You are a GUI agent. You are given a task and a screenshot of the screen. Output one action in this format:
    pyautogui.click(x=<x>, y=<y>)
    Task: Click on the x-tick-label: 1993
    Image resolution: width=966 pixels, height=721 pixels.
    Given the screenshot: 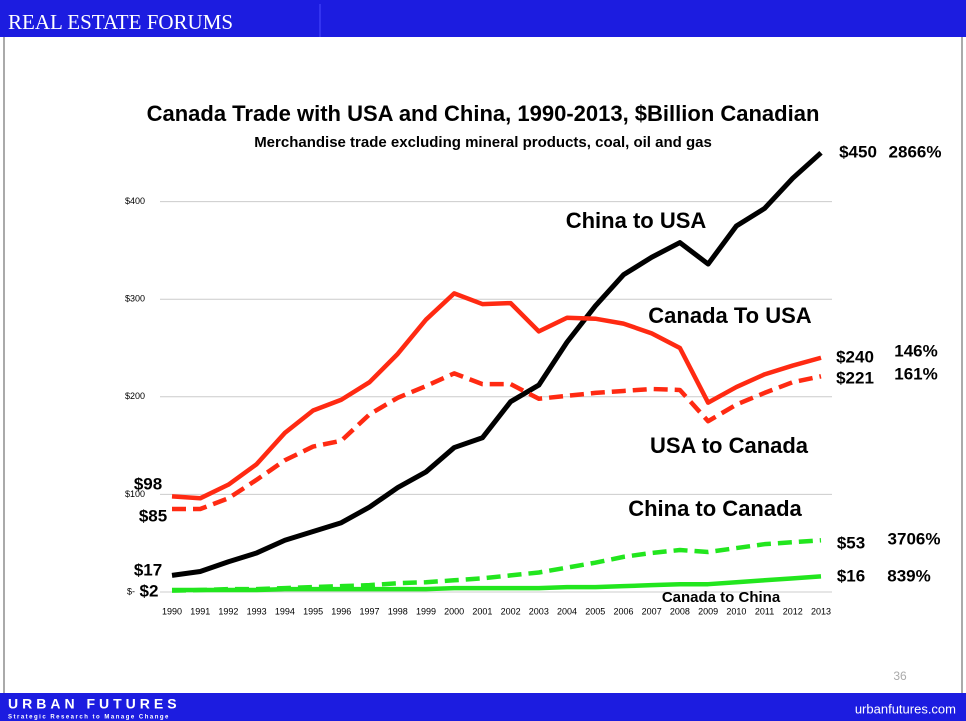 What is the action you would take?
    pyautogui.click(x=257, y=611)
    